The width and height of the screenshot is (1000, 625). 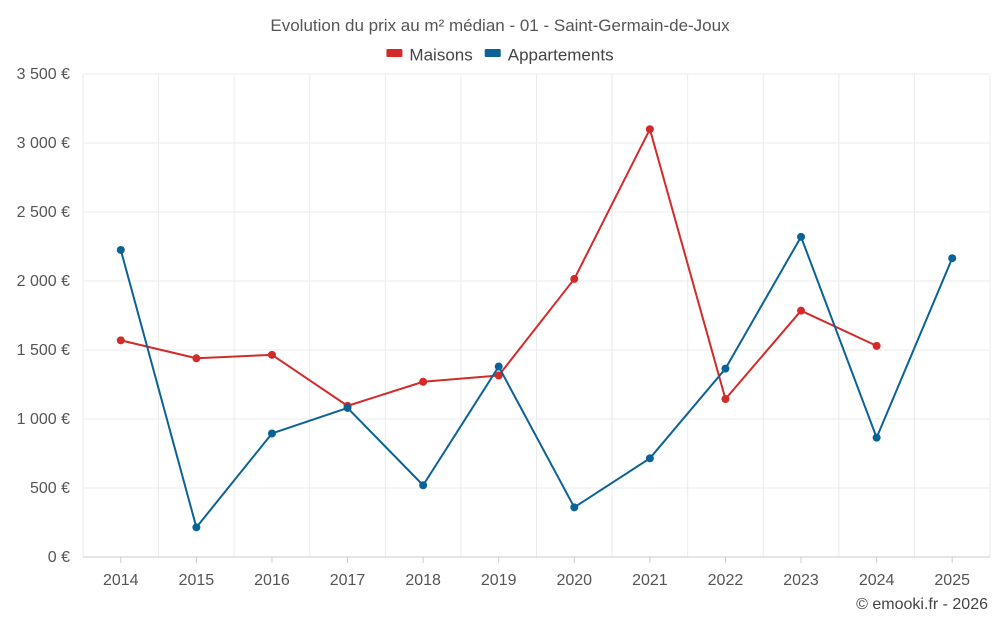 I want to click on legend-label: Maisons, so click(x=440, y=55).